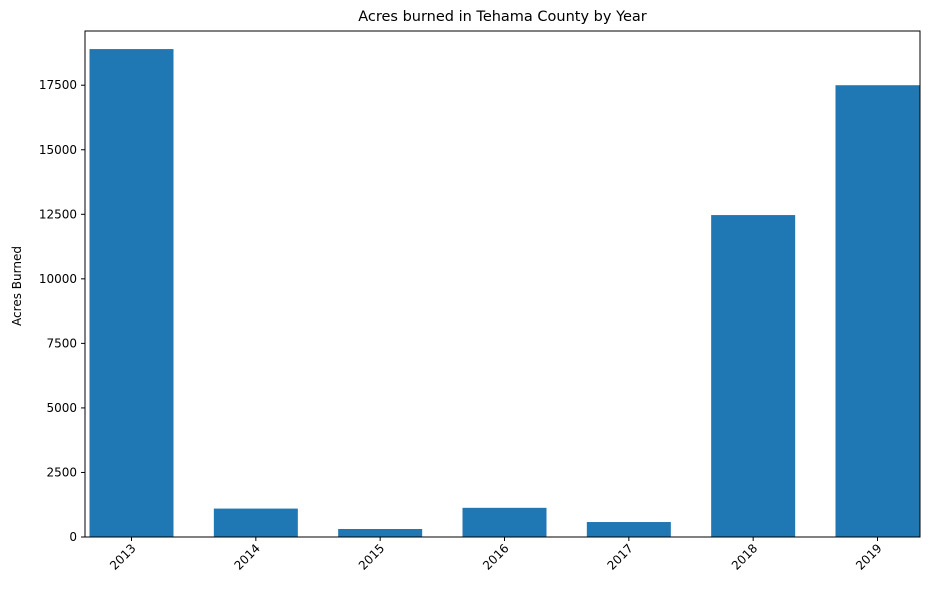  What do you see at coordinates (131, 293) in the screenshot?
I see `bar-2013` at bounding box center [131, 293].